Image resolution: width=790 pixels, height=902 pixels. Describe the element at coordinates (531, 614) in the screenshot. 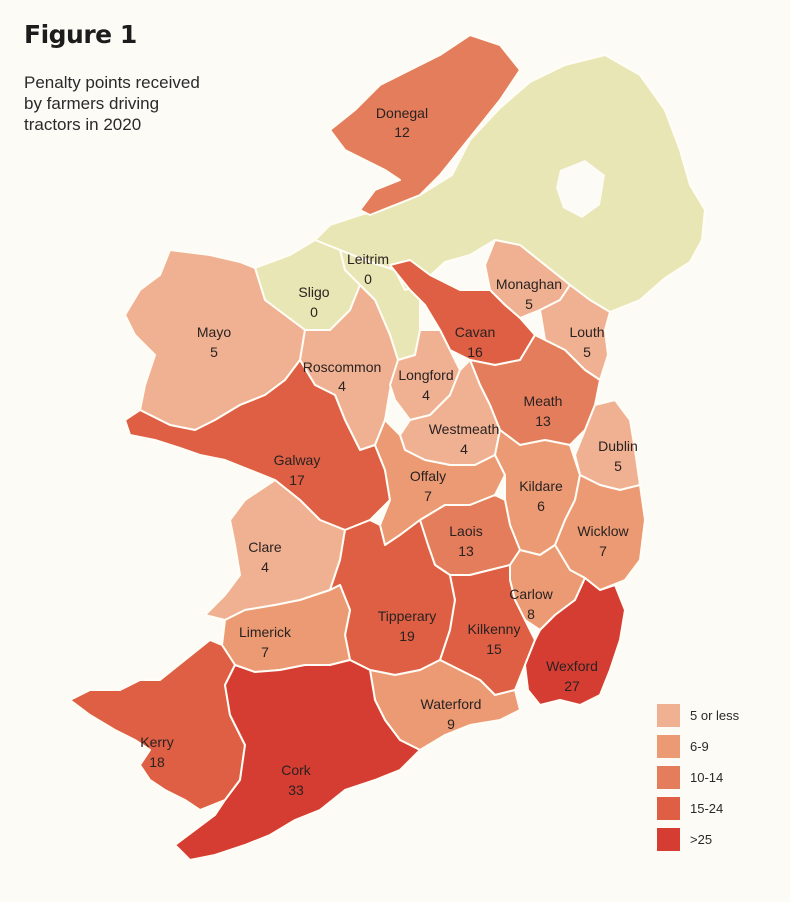

I see `county-value: 8` at that location.